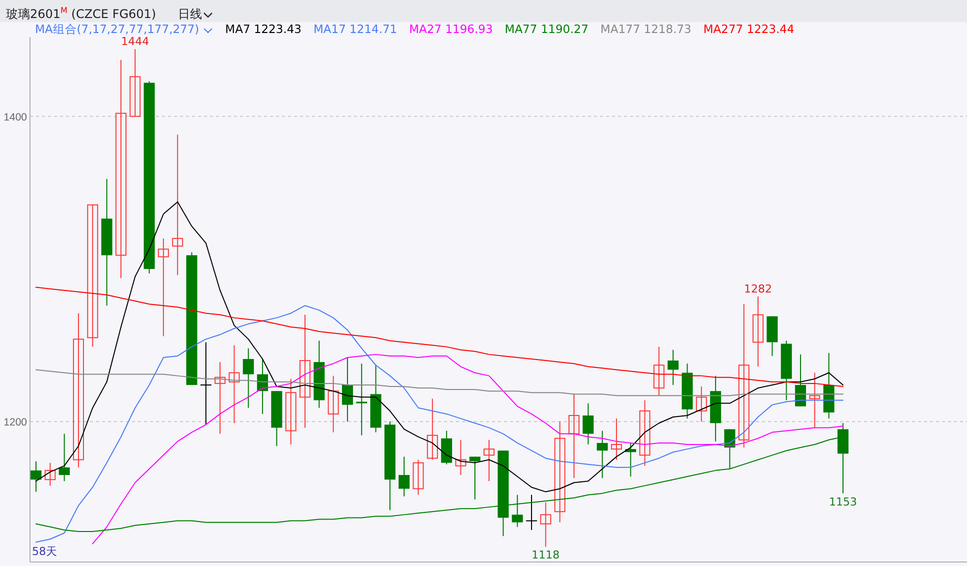 Image resolution: width=967 pixels, height=566 pixels. What do you see at coordinates (135, 41) in the screenshot?
I see `annotation: 1444` at bounding box center [135, 41].